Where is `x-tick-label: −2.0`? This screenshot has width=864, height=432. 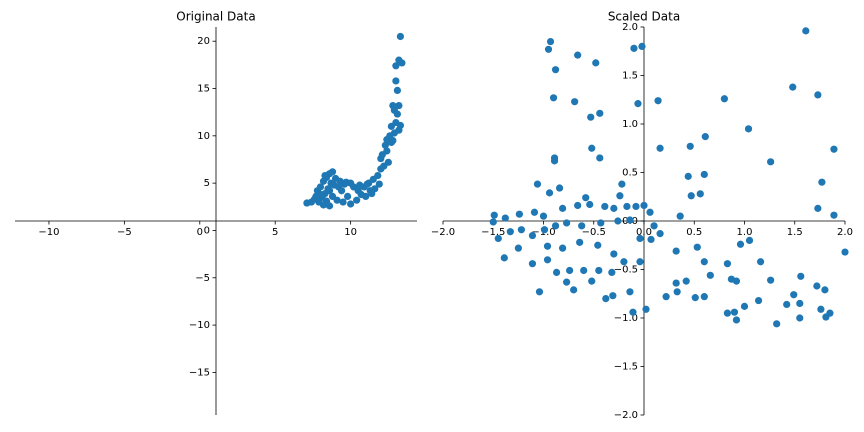 x-tick-label: −2.0 is located at coordinates (443, 232).